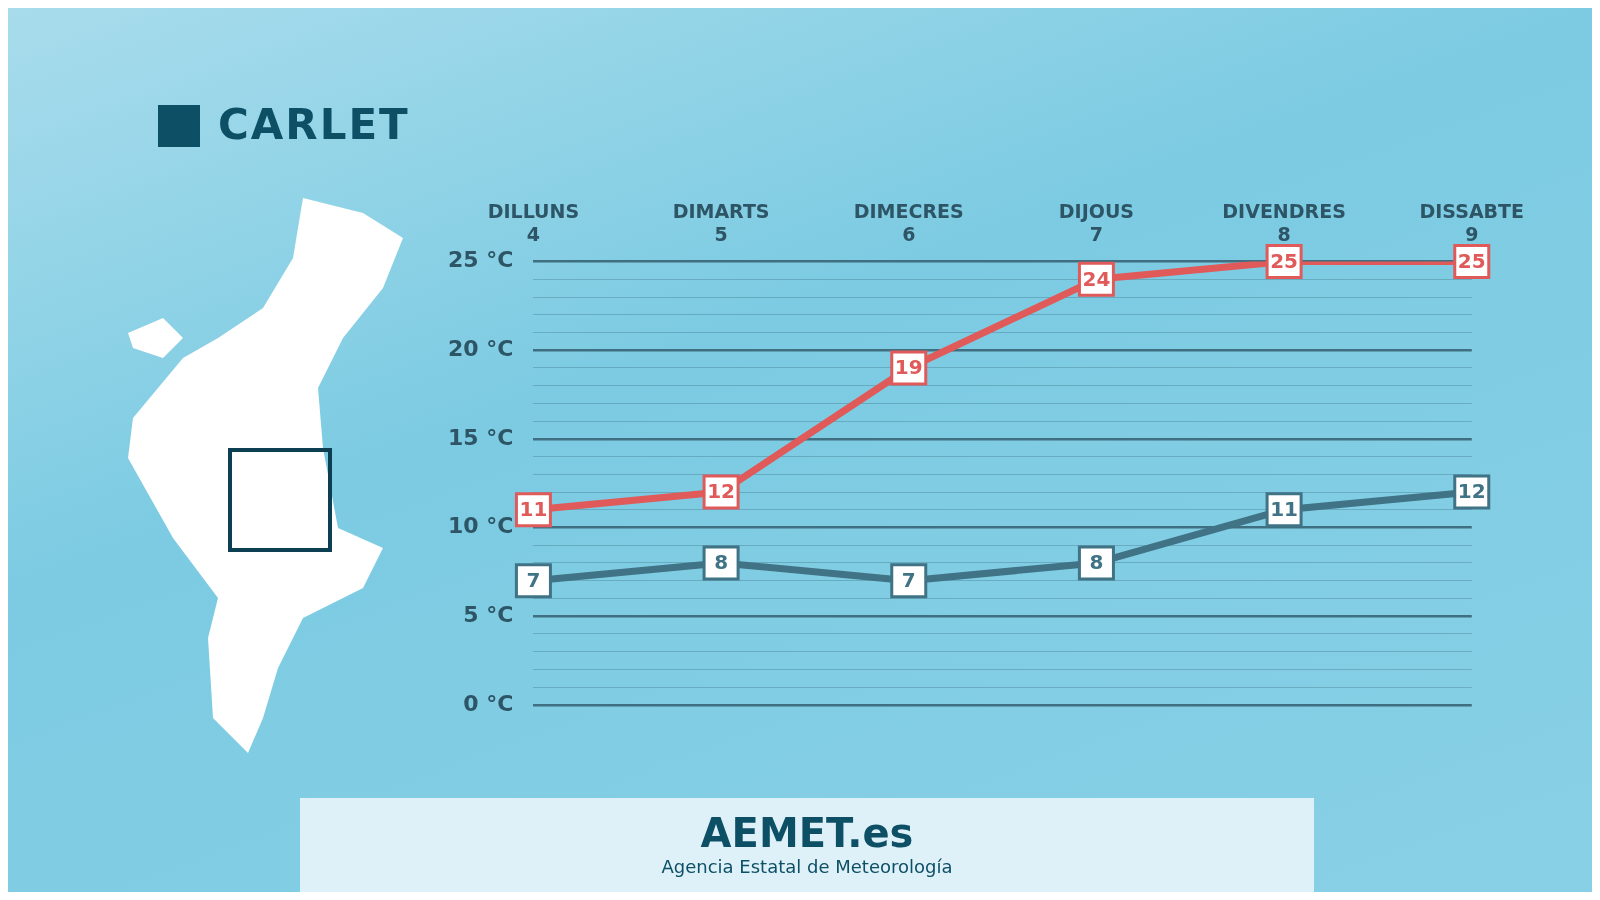  What do you see at coordinates (533, 223) in the screenshot?
I see `x-tick-label: DILLUNS 4` at bounding box center [533, 223].